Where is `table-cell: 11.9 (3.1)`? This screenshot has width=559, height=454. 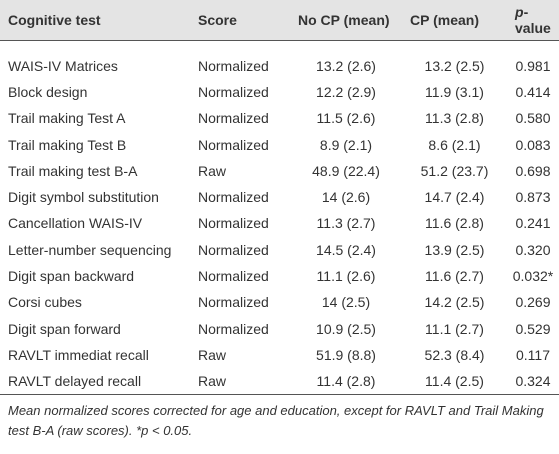 table-cell: 11.9 (3.1) is located at coordinates (454, 91).